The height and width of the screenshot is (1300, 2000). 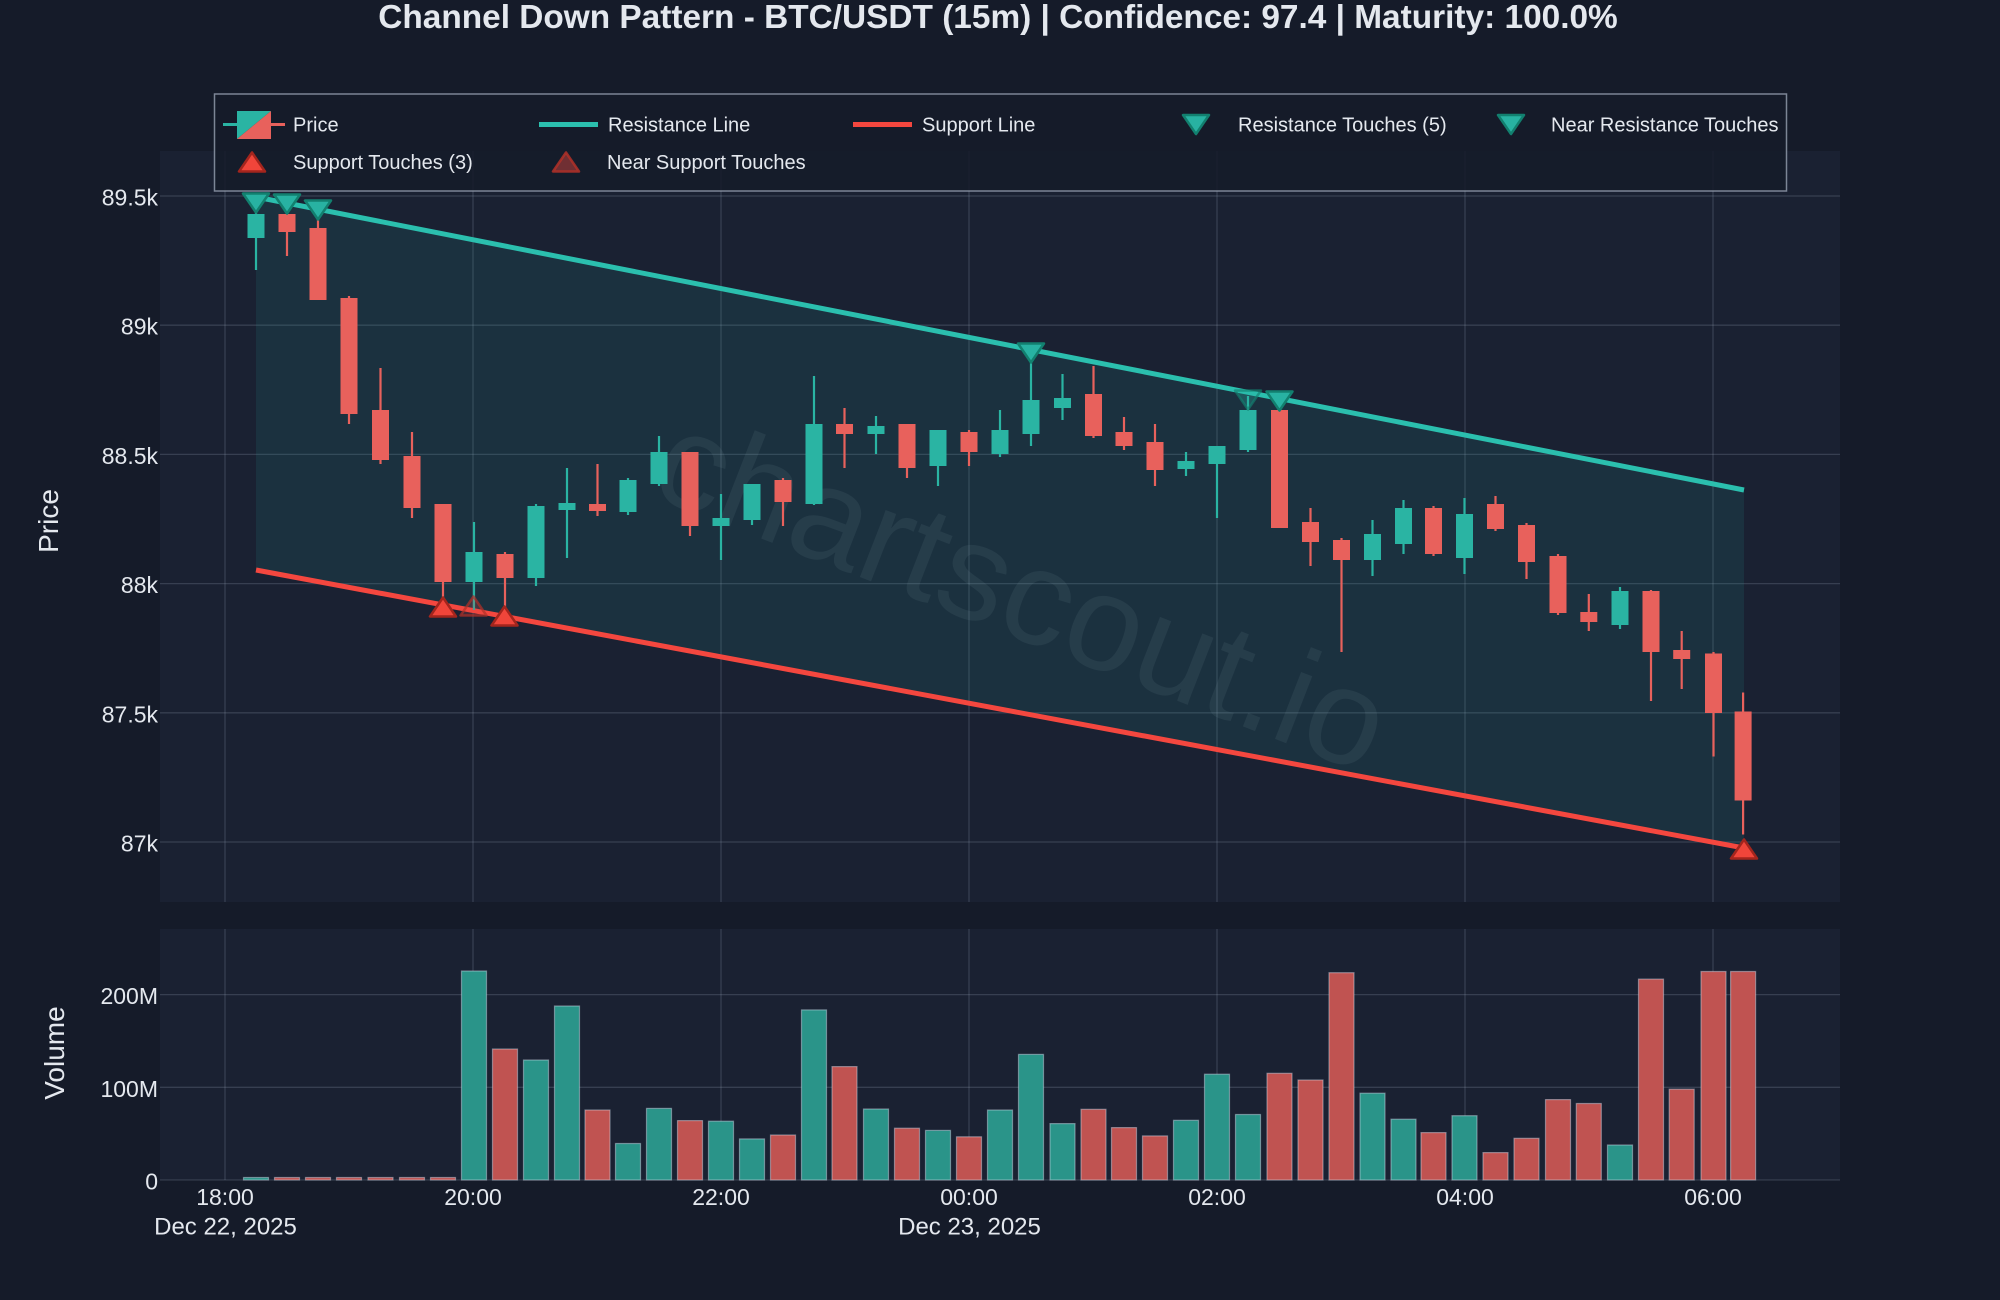 I want to click on svg-text: 87.5k, so click(x=130, y=714).